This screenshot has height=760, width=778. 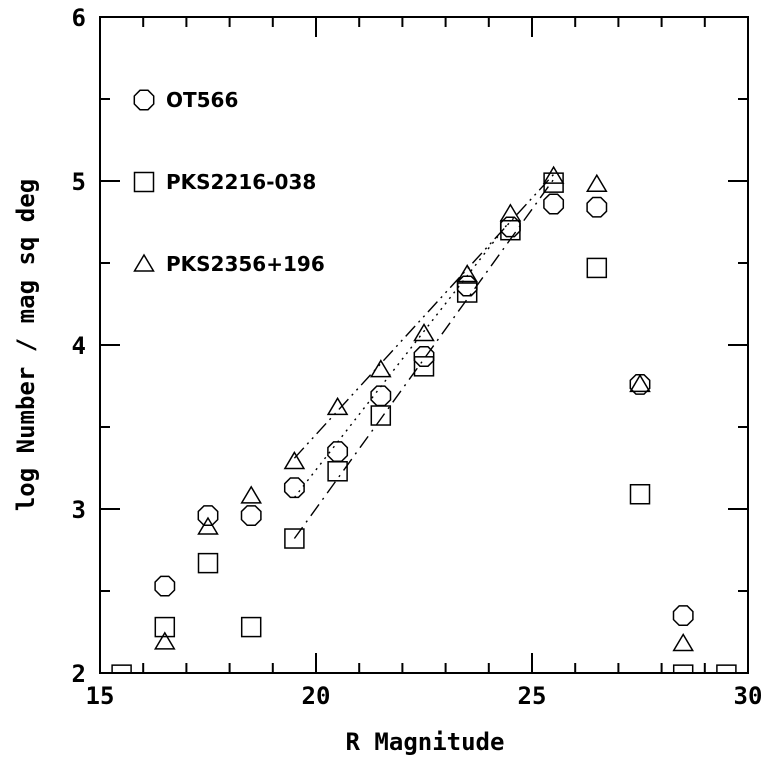 I want to click on legend-square-marker, so click(x=144, y=182).